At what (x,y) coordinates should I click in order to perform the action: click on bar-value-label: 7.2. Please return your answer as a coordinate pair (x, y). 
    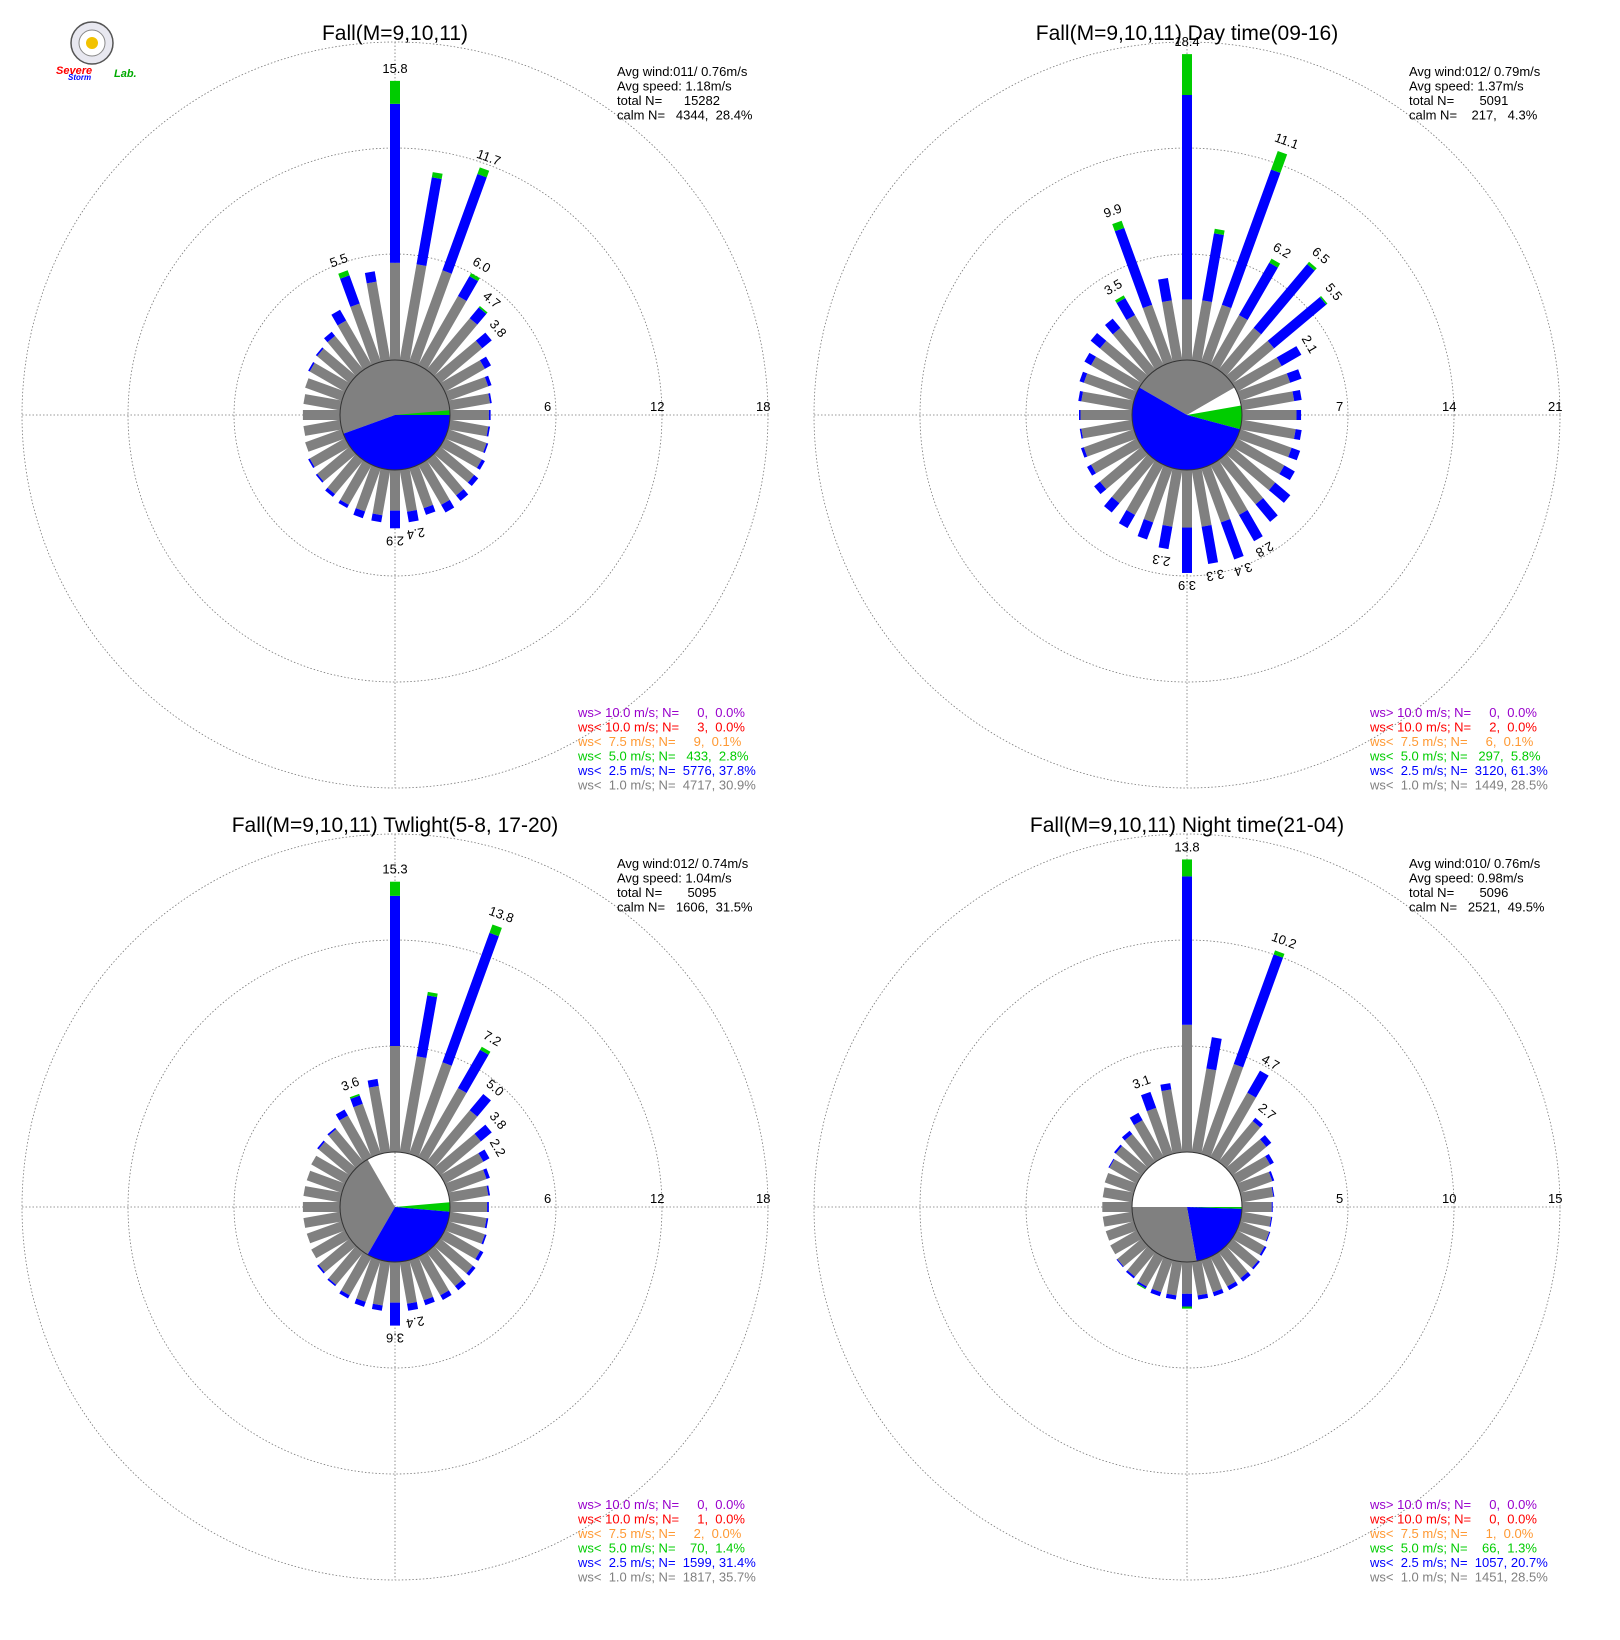
    Looking at the image, I should click on (492, 1038).